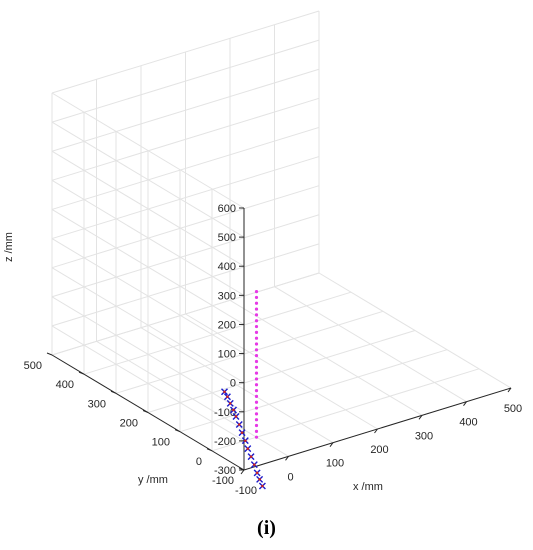  What do you see at coordinates (243, 390) in the screenshot?
I see `data-points` at bounding box center [243, 390].